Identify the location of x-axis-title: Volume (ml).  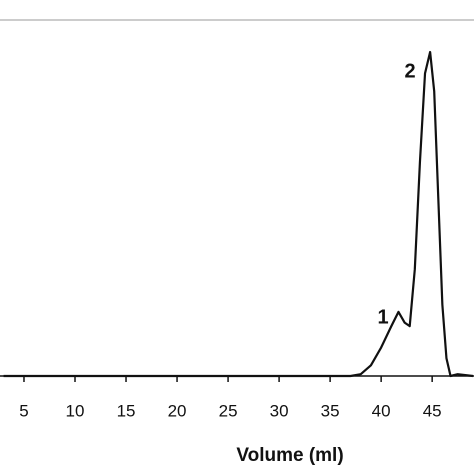
(289, 455).